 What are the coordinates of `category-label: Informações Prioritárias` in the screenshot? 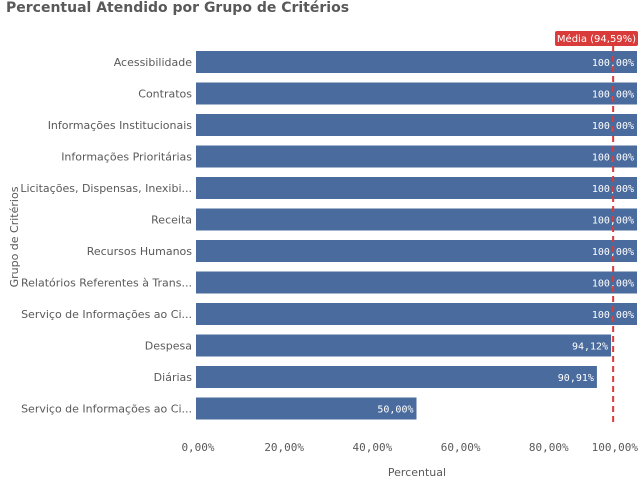 It's located at (126, 157).